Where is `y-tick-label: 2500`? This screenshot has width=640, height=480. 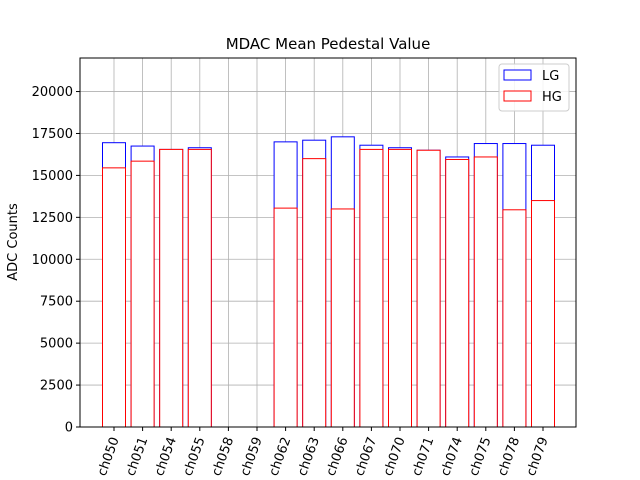
y-tick-label: 2500 is located at coordinates (56, 386).